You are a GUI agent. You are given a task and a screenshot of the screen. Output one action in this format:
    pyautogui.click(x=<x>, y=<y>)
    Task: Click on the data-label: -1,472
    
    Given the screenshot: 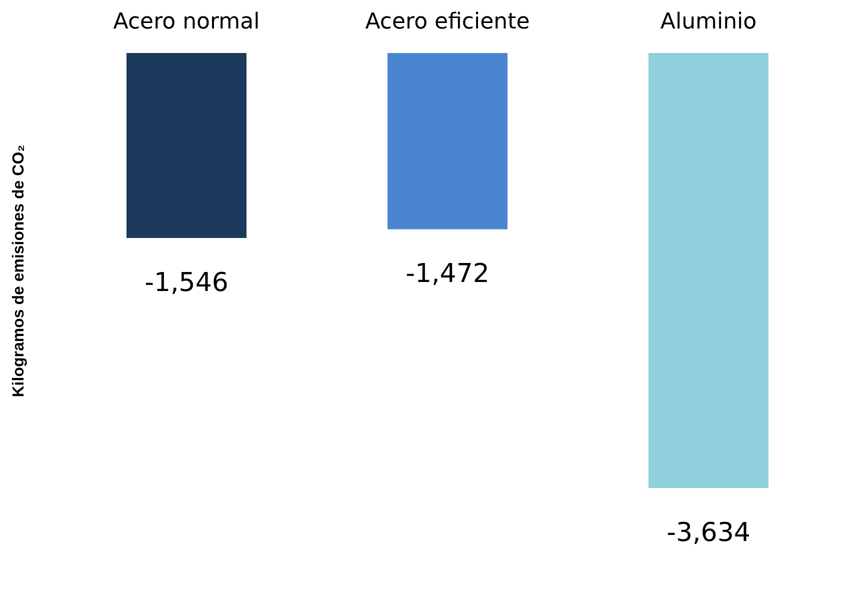 What is the action you would take?
    pyautogui.click(x=448, y=274)
    